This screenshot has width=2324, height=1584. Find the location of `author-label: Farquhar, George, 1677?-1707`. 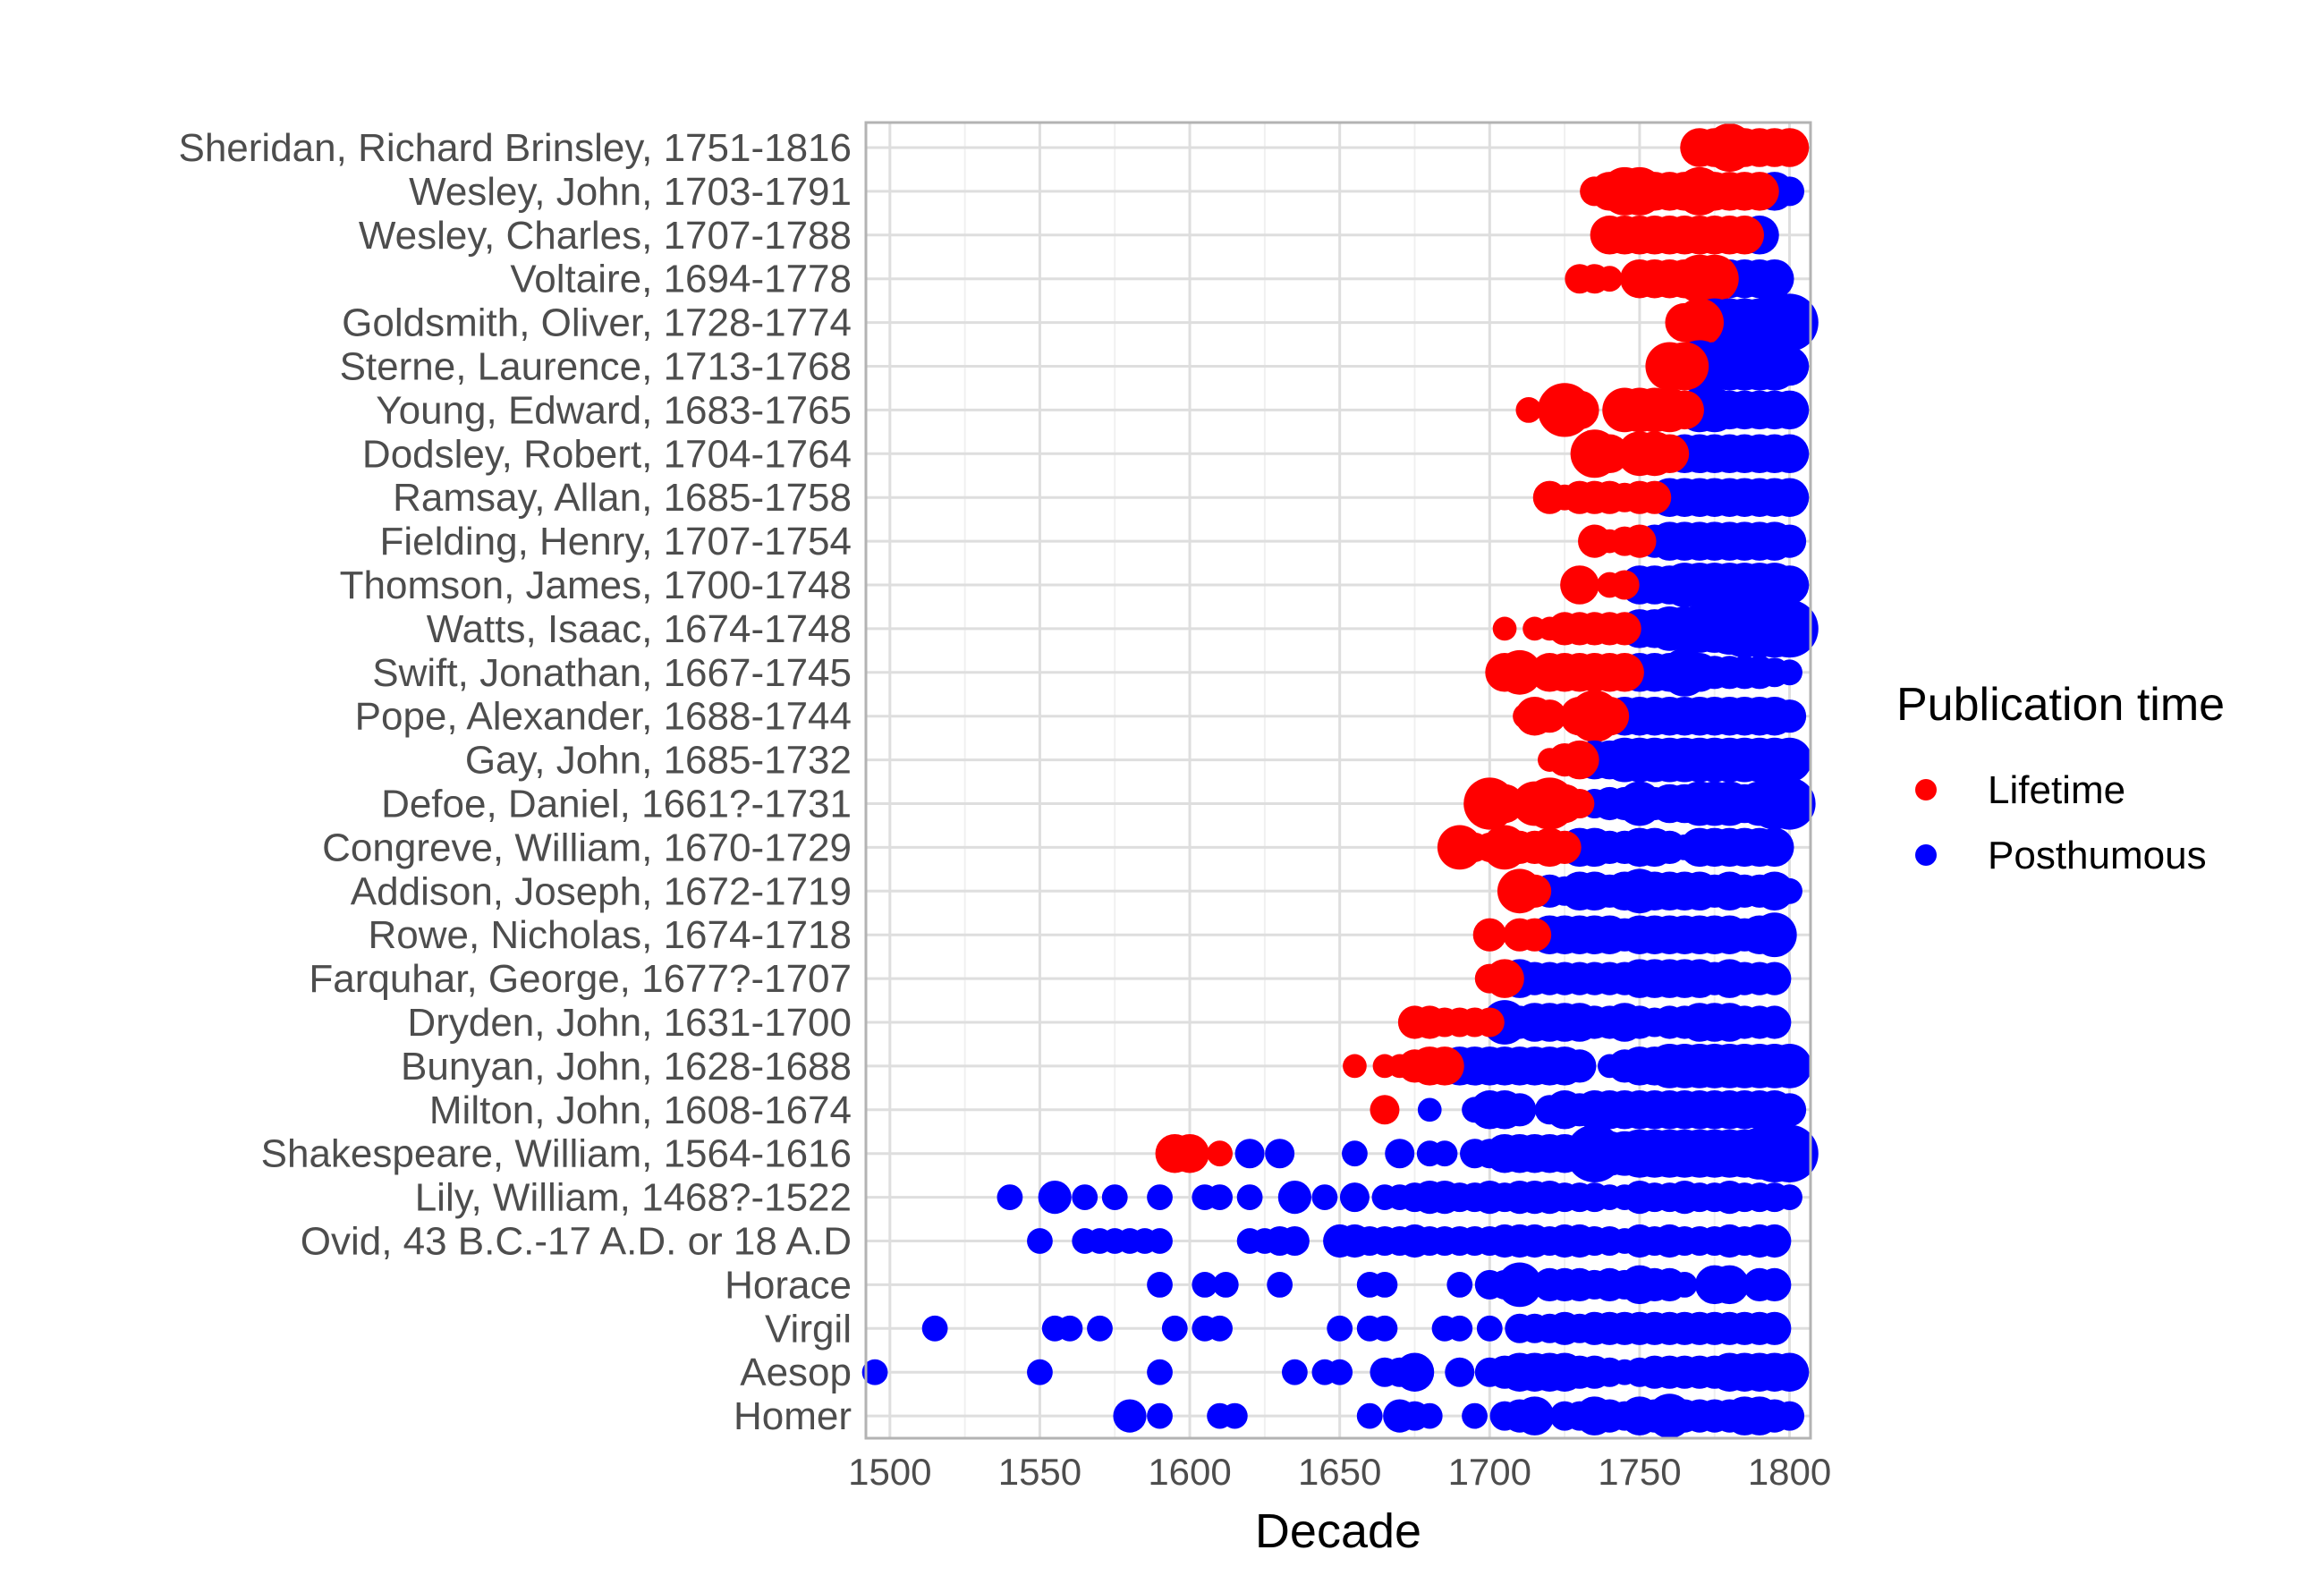

author-label: Farquhar, George, 1677?-1707 is located at coordinates (580, 979).